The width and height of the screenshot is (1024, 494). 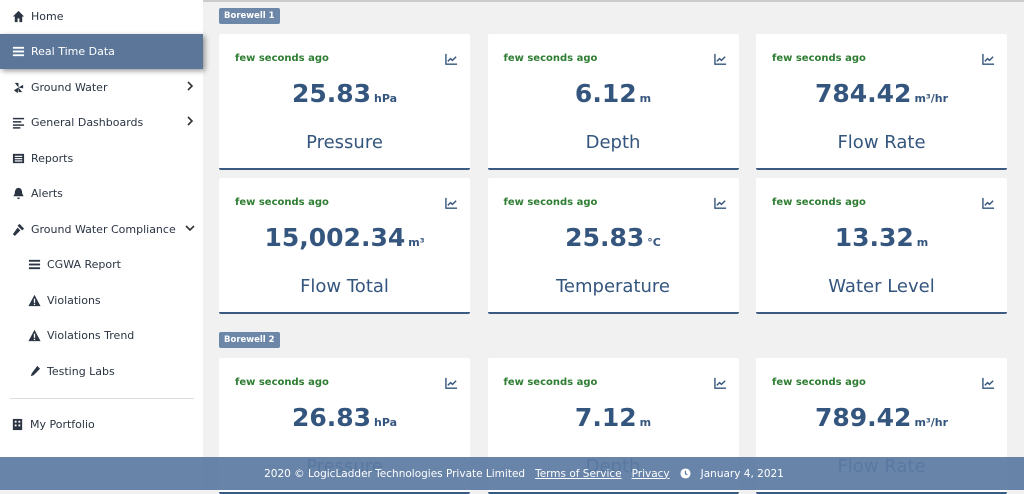 I want to click on metric-label: Pressure, so click(x=344, y=142).